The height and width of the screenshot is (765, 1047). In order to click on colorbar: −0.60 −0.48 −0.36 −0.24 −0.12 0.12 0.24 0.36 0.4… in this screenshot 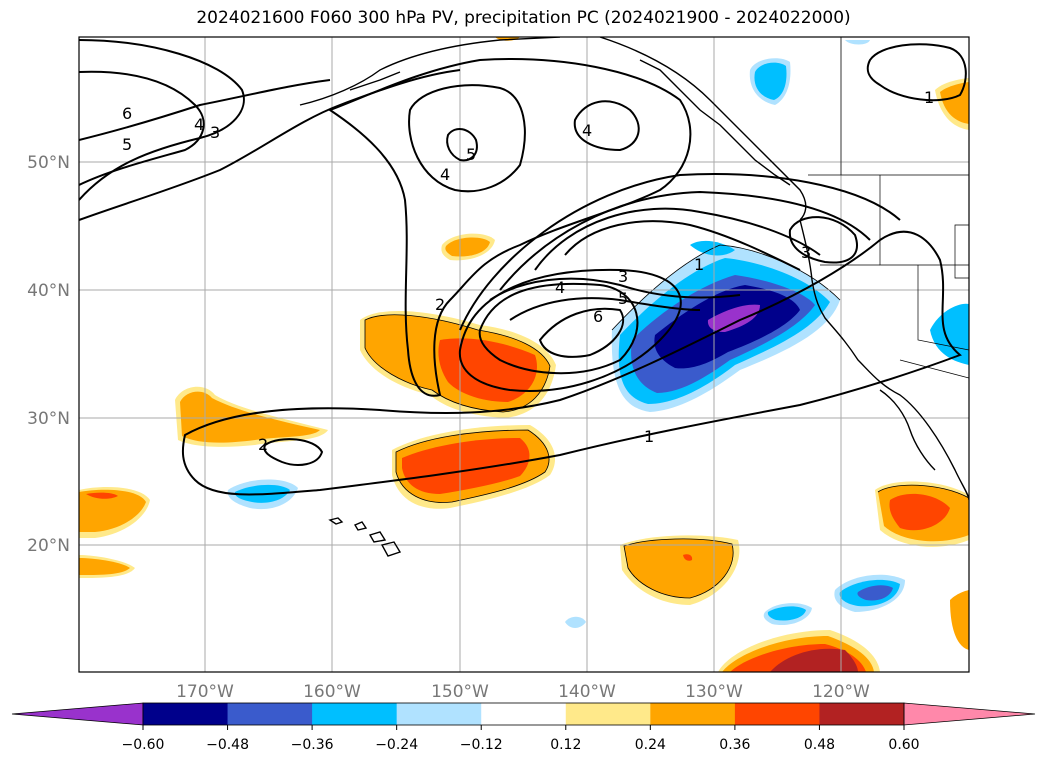, I will do `click(523, 727)`.